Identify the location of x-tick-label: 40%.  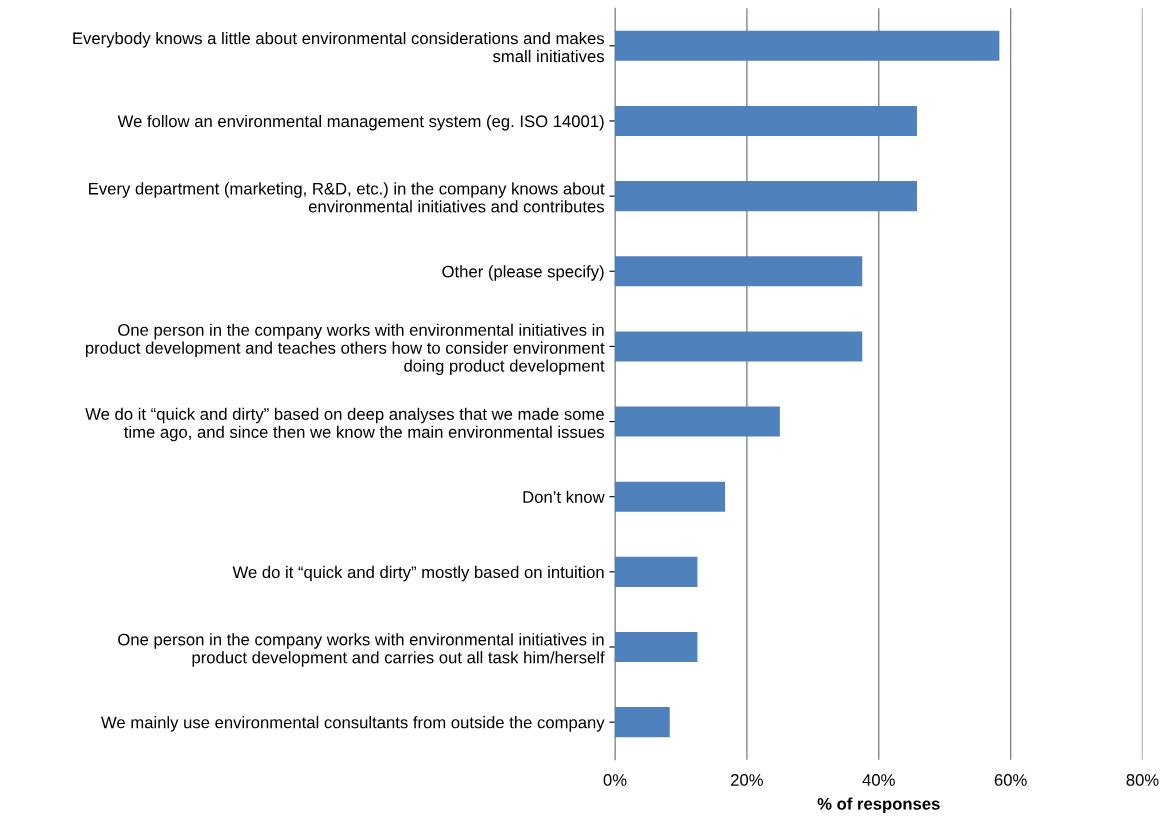
(878, 780).